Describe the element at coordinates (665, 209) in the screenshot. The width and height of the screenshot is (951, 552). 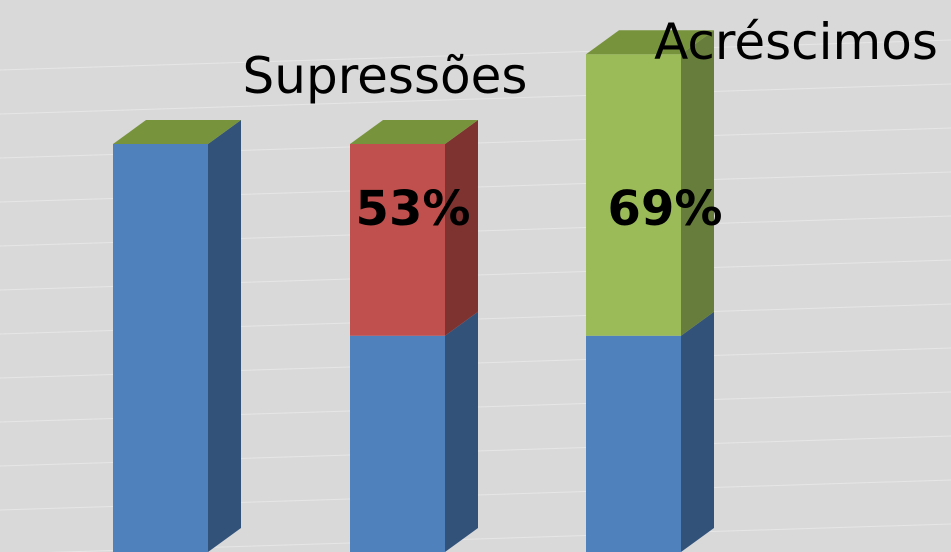
I see `data-label: 69%` at that location.